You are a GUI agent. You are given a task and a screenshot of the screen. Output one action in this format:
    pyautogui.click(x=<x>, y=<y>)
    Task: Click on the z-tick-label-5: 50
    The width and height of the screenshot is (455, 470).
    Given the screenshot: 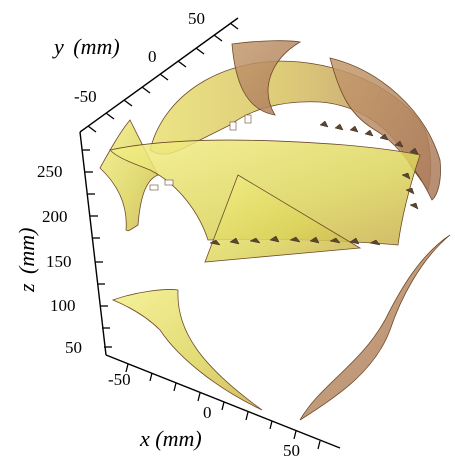 What is the action you would take?
    pyautogui.click(x=73, y=347)
    